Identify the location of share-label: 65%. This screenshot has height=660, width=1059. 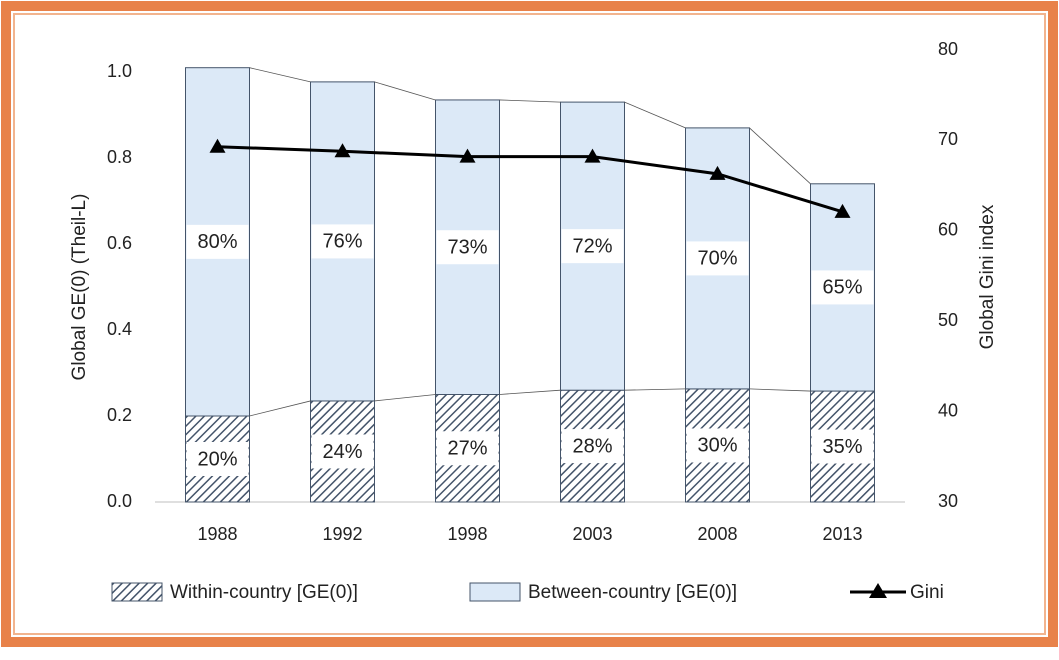
(842, 288).